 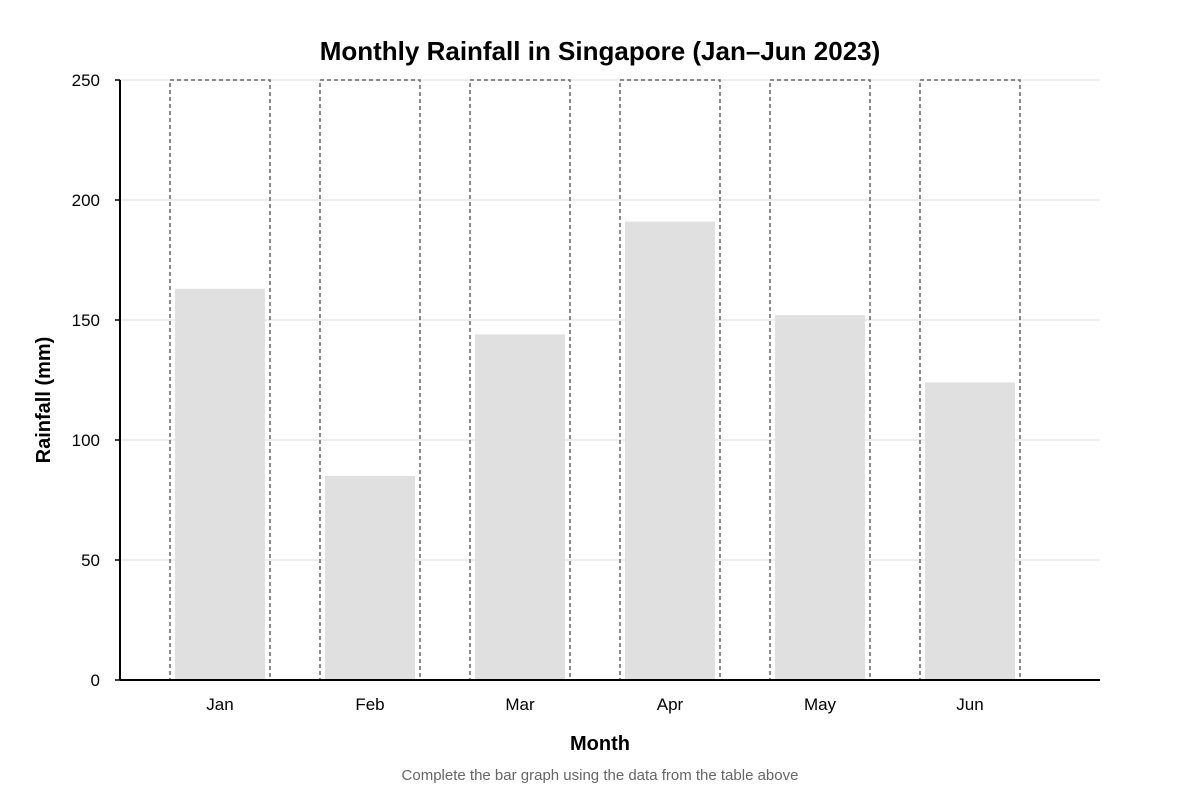 I want to click on x-tick-label: Jan, so click(x=219, y=704).